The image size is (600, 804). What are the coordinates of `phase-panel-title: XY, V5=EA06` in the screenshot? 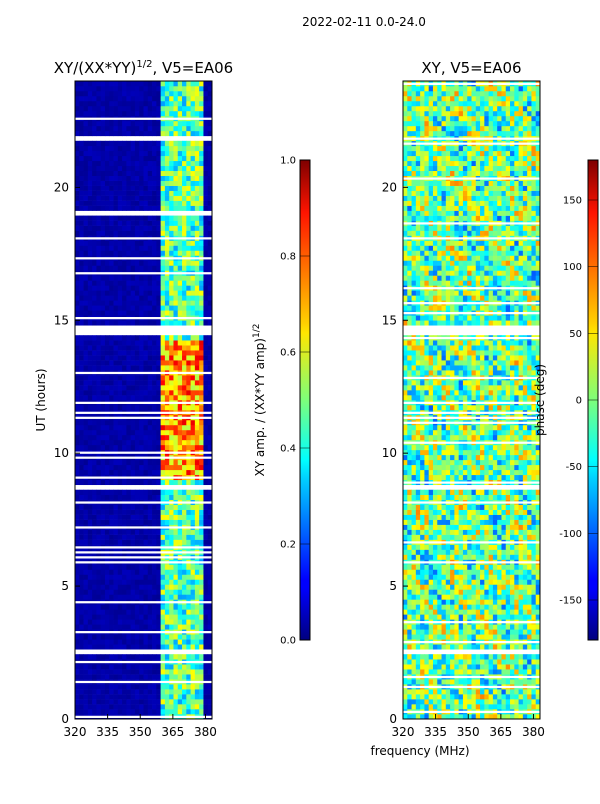 It's located at (471, 68).